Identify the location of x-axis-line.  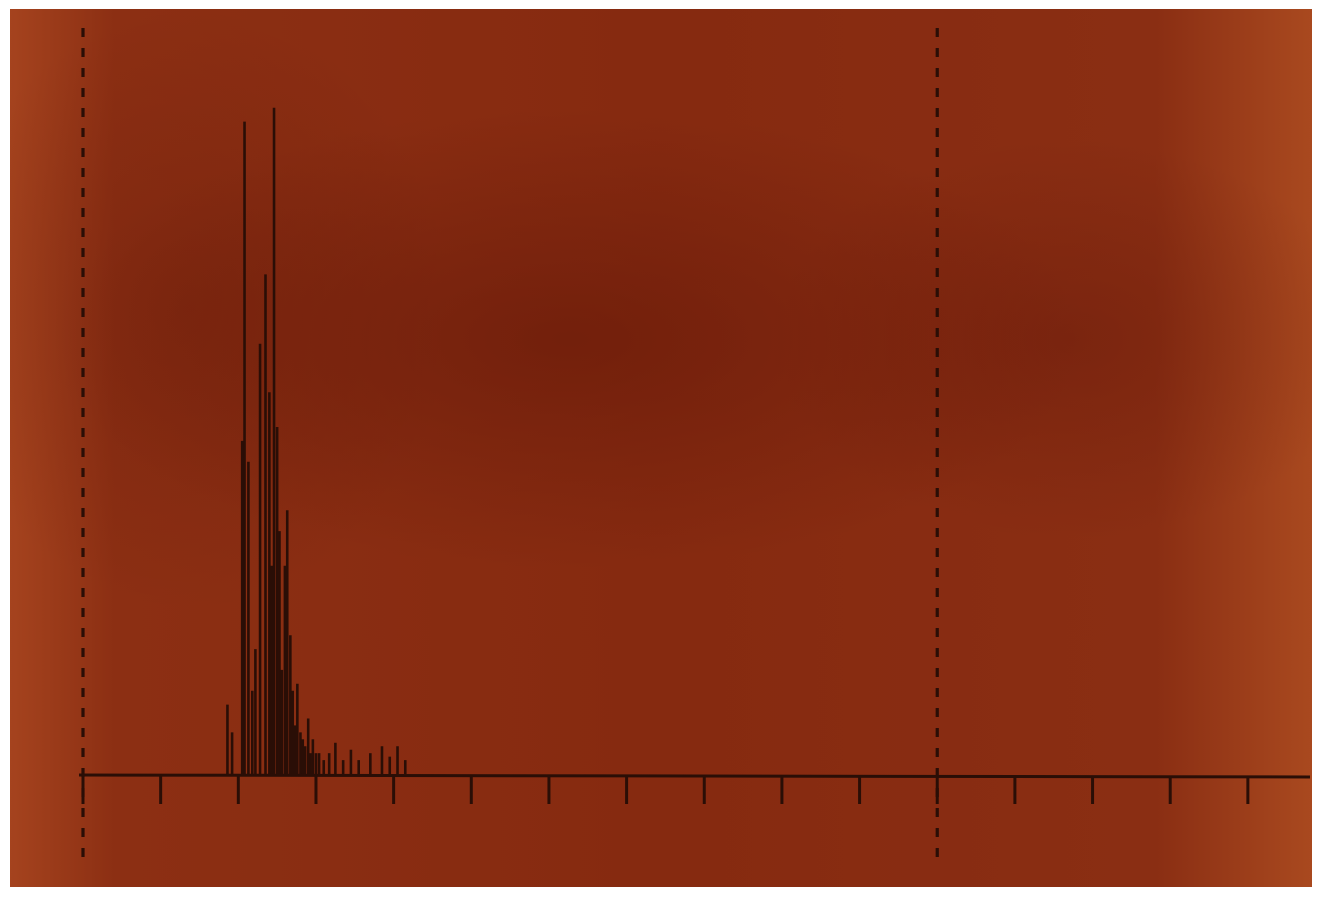
(694, 776).